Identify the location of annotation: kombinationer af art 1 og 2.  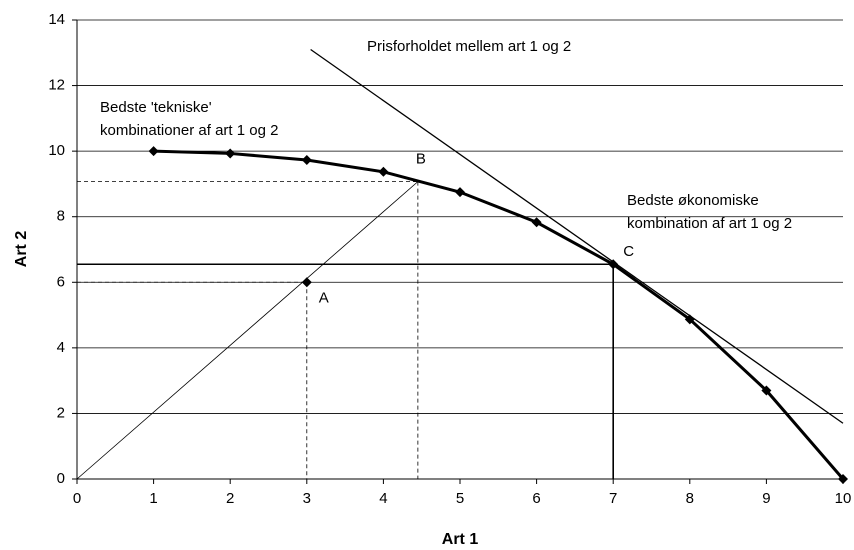
(189, 130).